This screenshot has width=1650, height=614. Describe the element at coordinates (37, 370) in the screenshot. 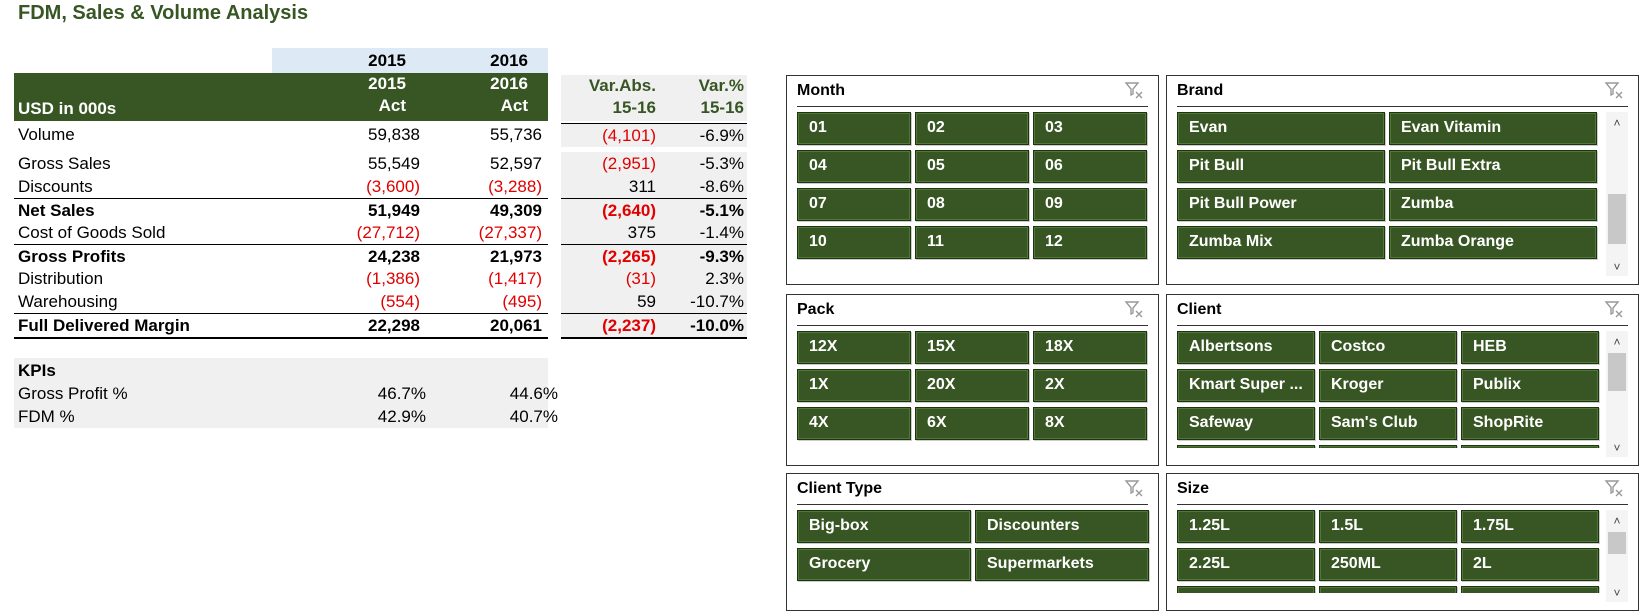

I see `kpi-title: KPIs` at that location.